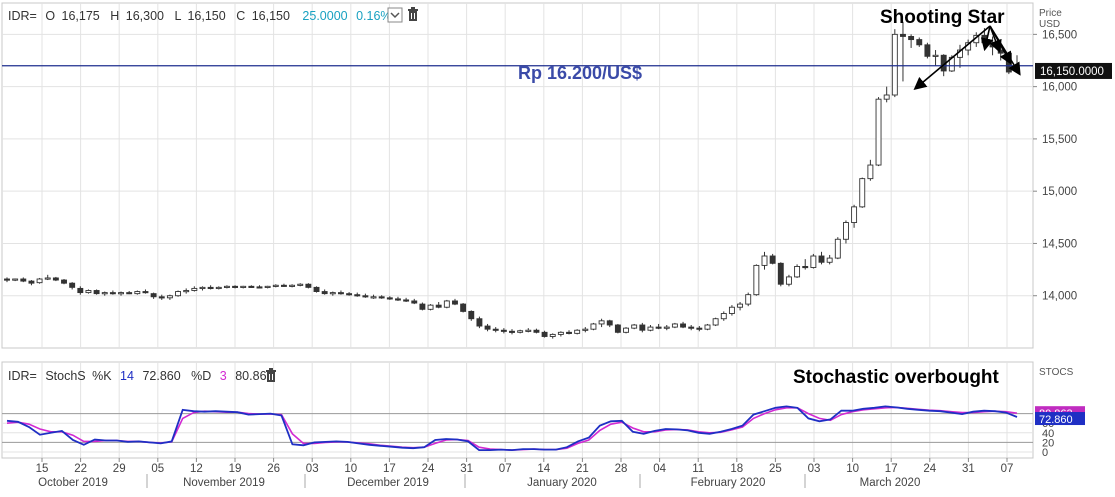 Image resolution: width=1115 pixels, height=497 pixels. What do you see at coordinates (80, 469) in the screenshot?
I see `x-day-label: 22` at bounding box center [80, 469].